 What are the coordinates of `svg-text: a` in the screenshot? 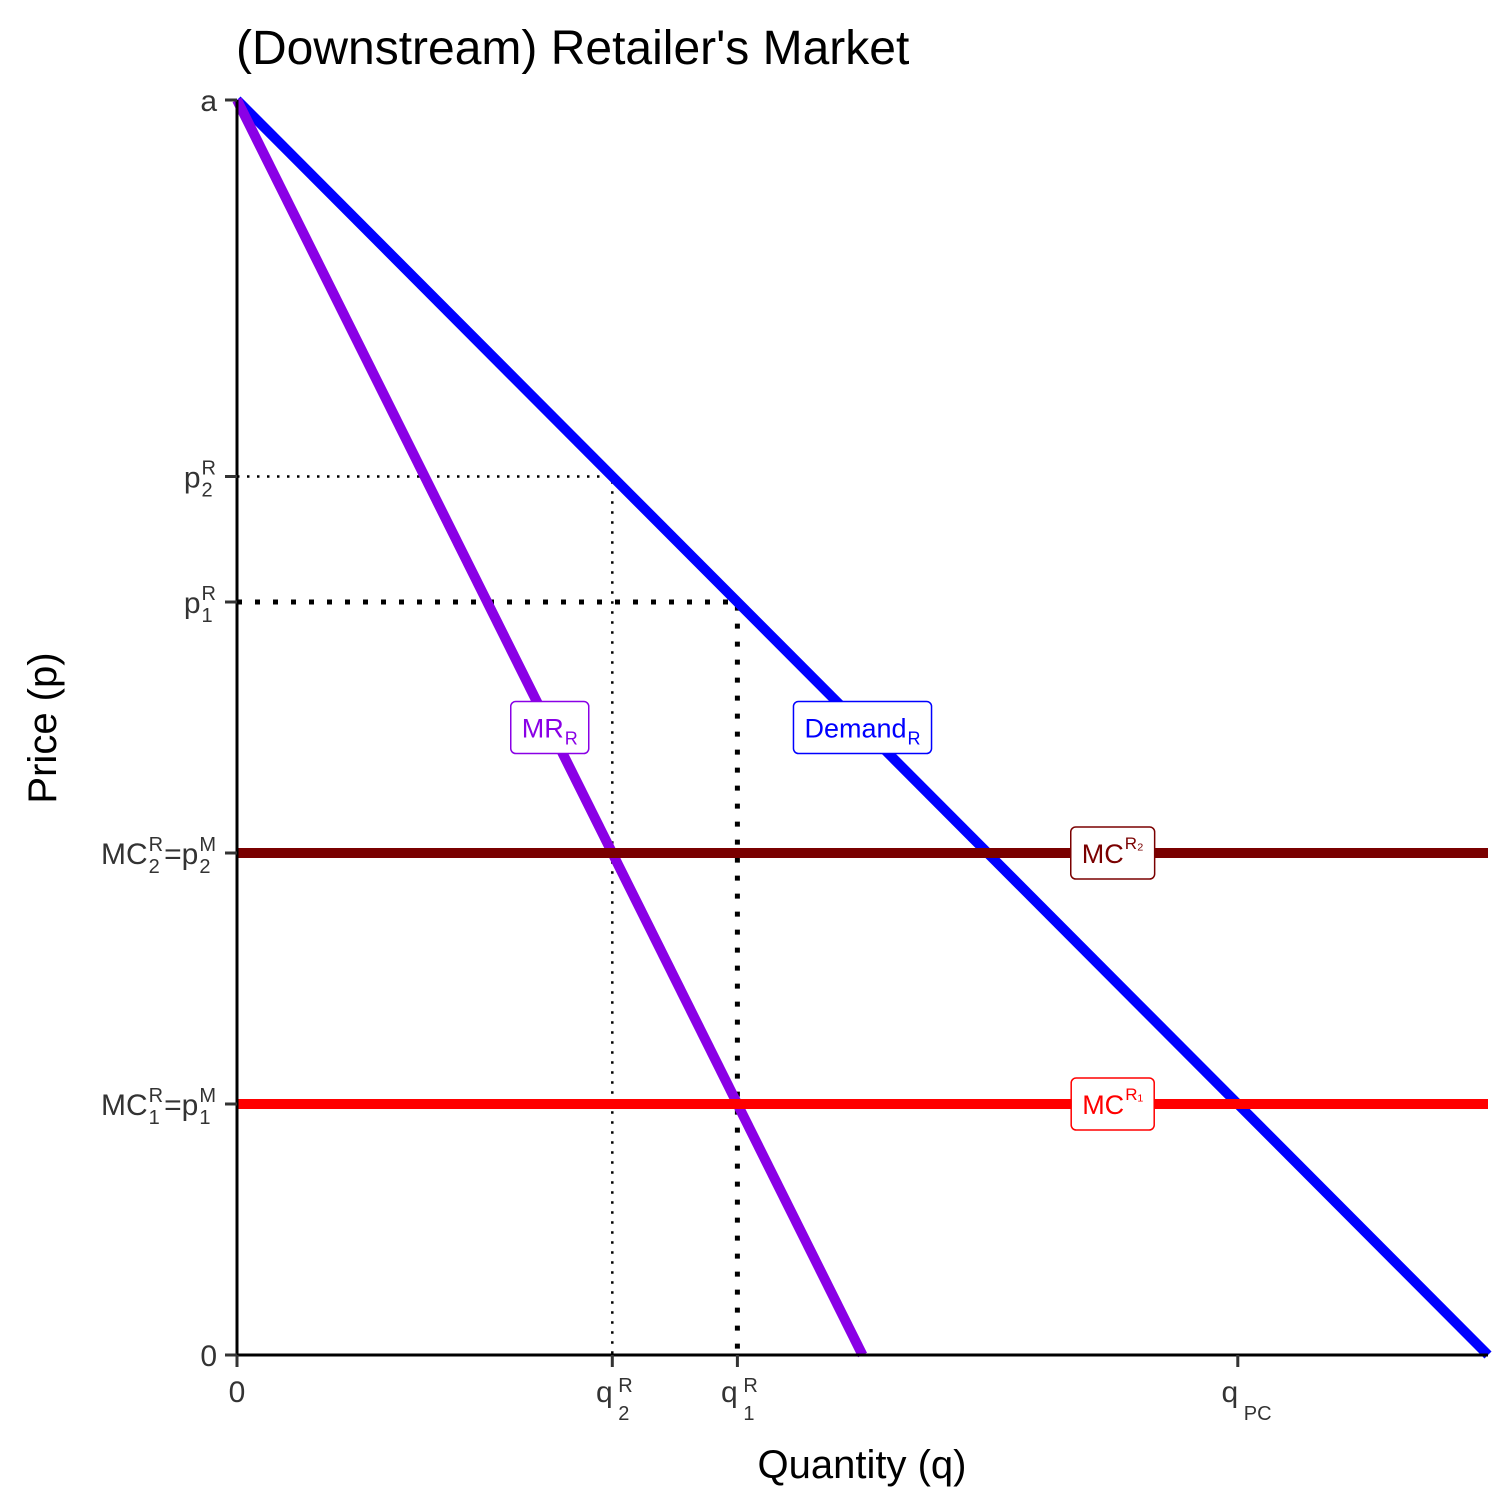 It's located at (208, 101).